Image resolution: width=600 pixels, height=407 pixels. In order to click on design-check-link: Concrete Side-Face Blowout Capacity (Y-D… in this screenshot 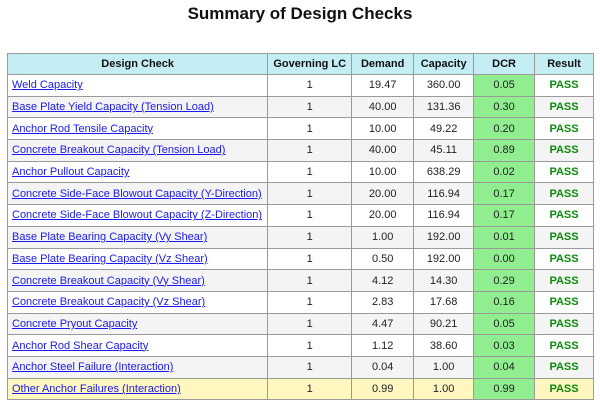, I will do `click(137, 193)`.